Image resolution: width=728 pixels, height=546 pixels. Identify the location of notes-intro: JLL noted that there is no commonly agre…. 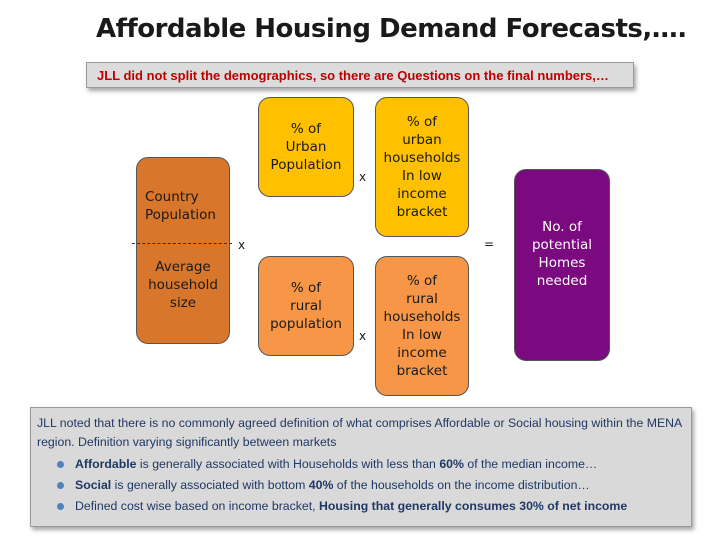
(359, 432).